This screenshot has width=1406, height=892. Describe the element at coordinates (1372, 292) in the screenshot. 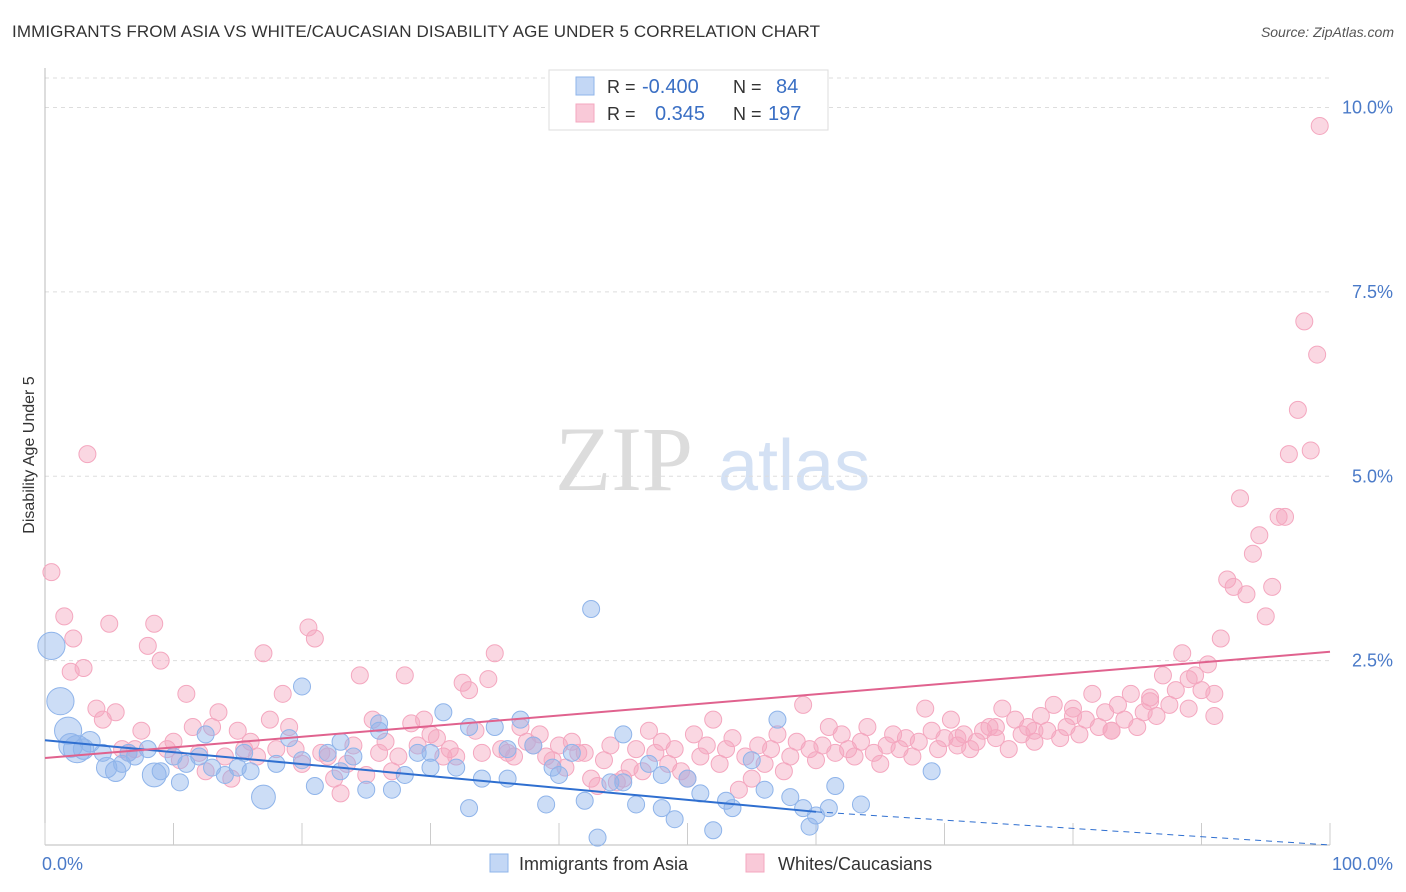

I see `y-tick-label-2: 7.5%` at that location.